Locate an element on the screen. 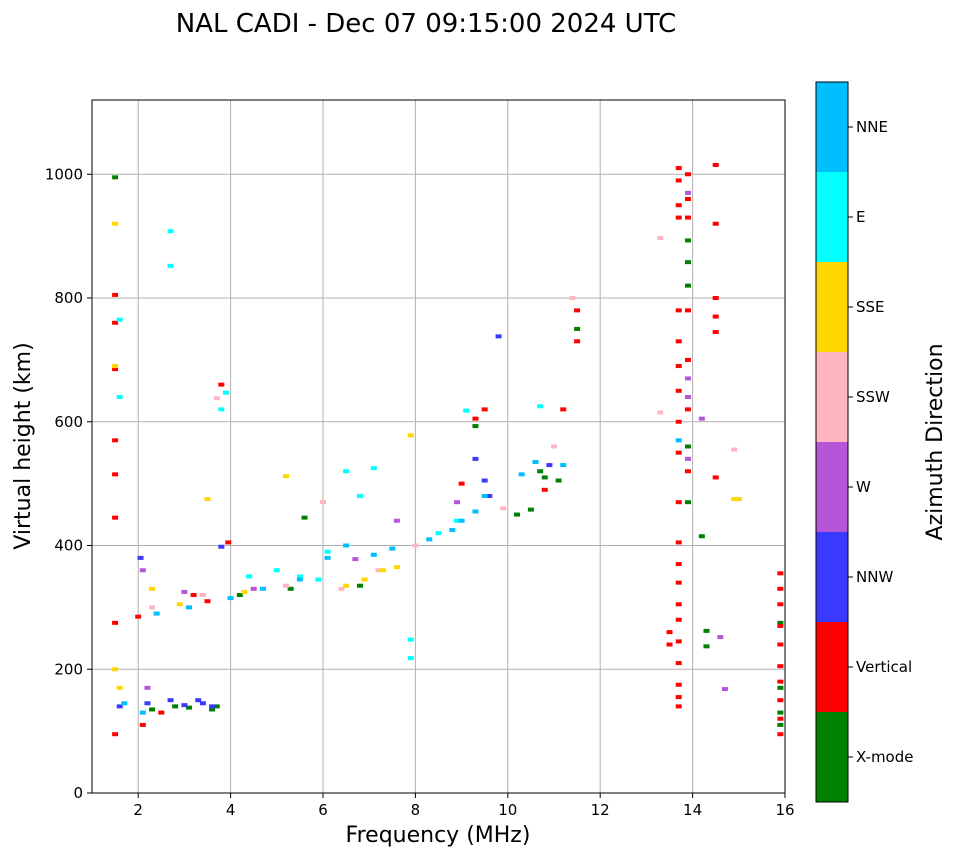 This screenshot has height=857, width=958. y-axis-label: Virtual height (km) is located at coordinates (23, 445).